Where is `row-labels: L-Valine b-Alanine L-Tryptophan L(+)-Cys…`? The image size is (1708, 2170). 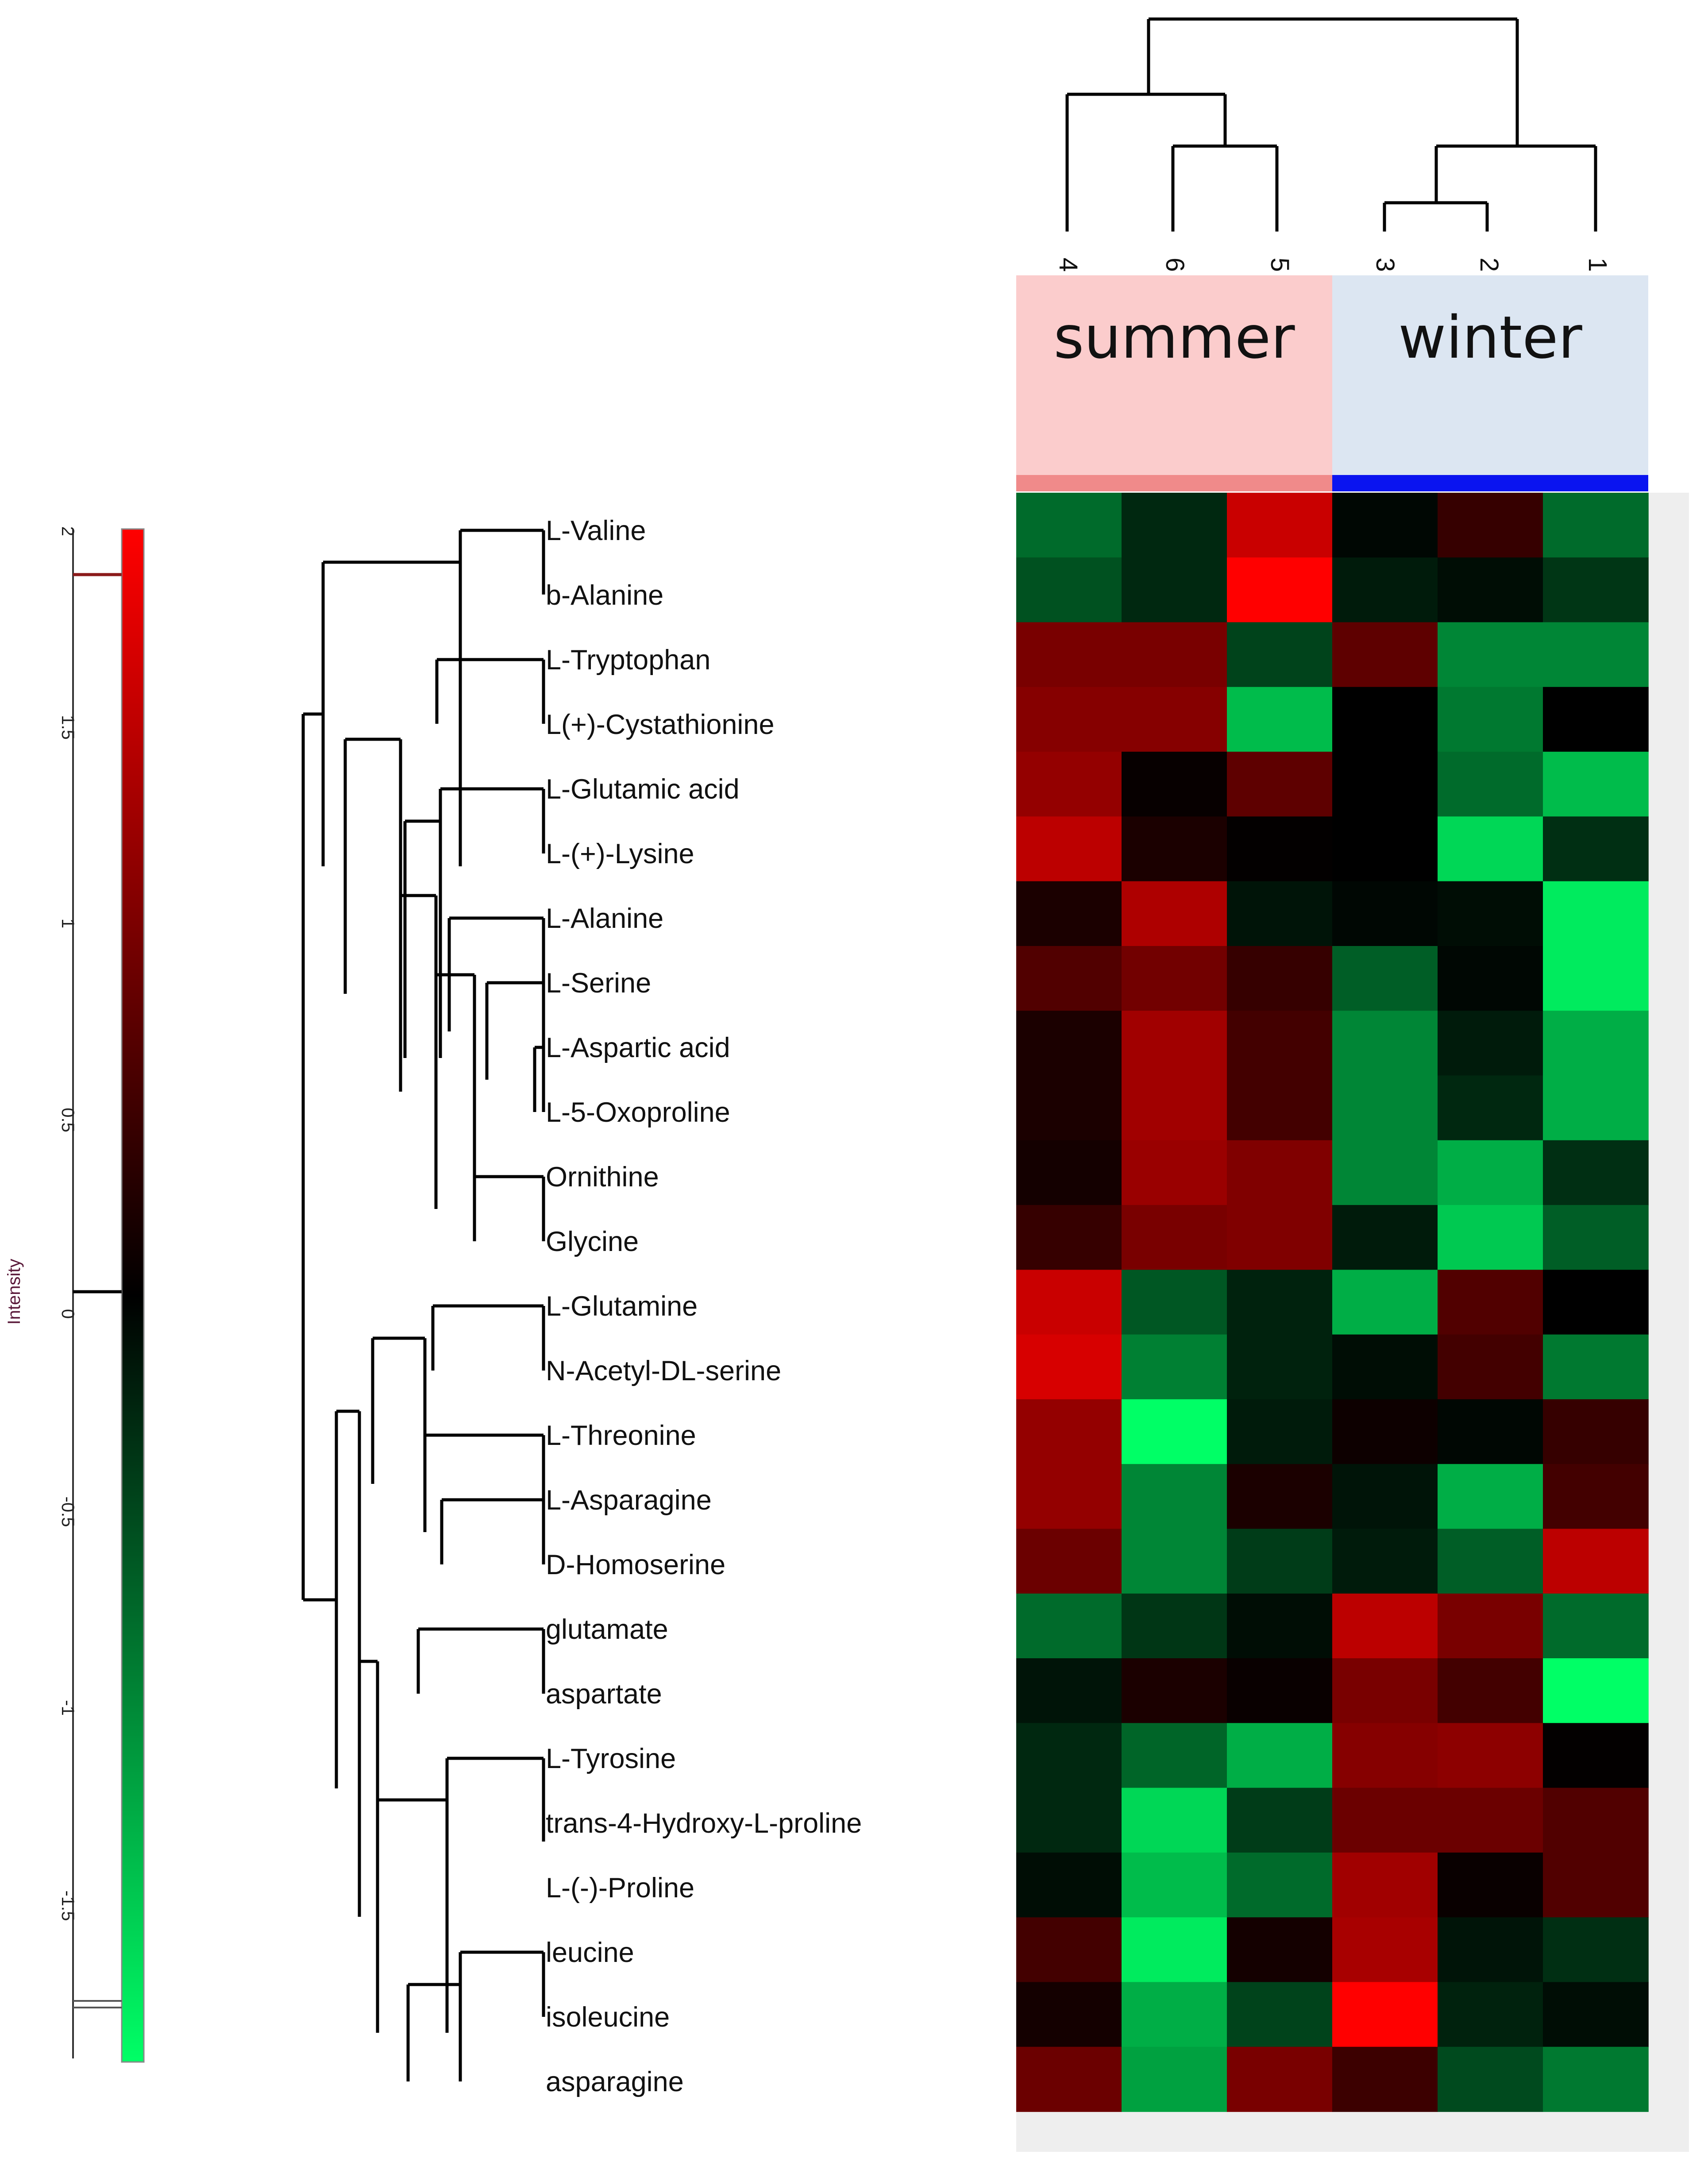
row-labels: L-Valine b-Alanine L-Tryptophan L(+)-Cys… is located at coordinates (704, 1306).